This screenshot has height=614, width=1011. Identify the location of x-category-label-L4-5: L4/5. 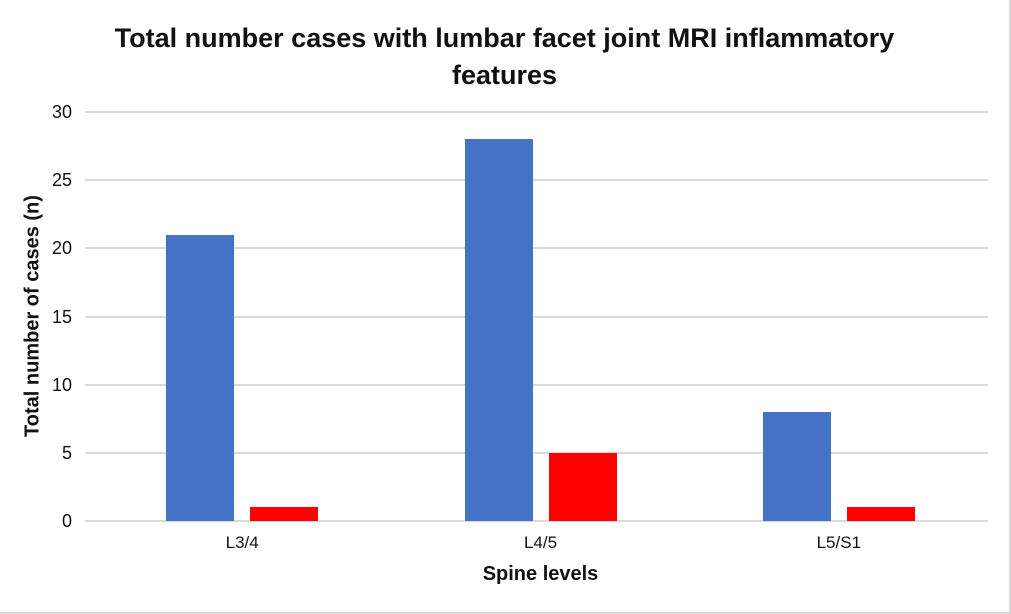
(540, 542).